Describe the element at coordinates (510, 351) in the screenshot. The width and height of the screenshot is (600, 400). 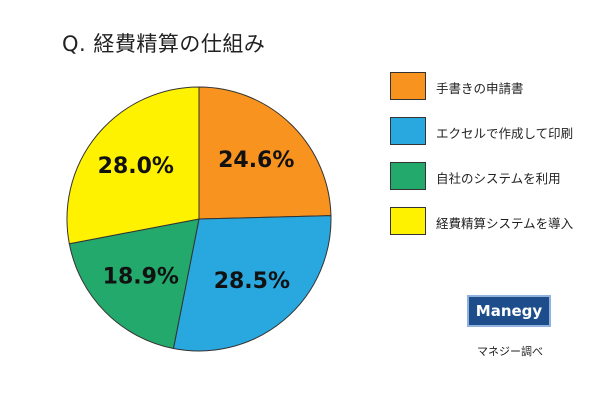
I see `source-note: マネジー調べ` at that location.